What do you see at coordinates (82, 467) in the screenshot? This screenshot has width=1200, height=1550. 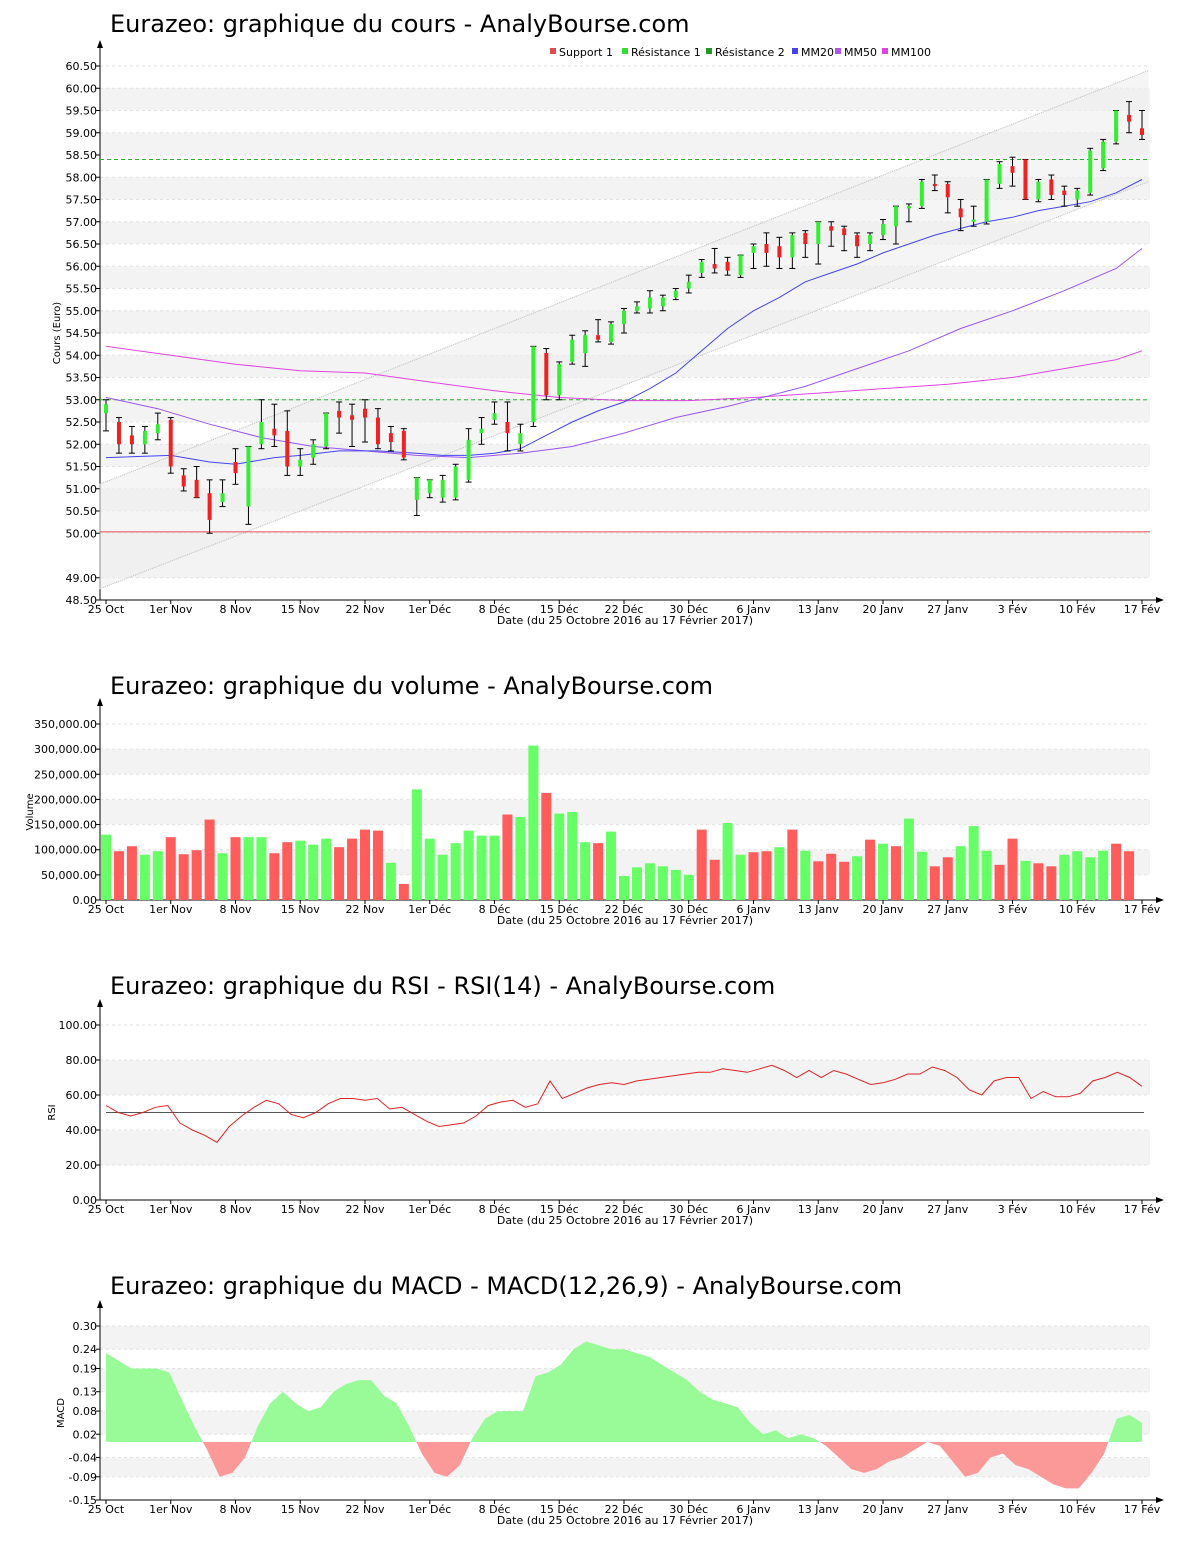 I see `y-tick-label: 51.50` at bounding box center [82, 467].